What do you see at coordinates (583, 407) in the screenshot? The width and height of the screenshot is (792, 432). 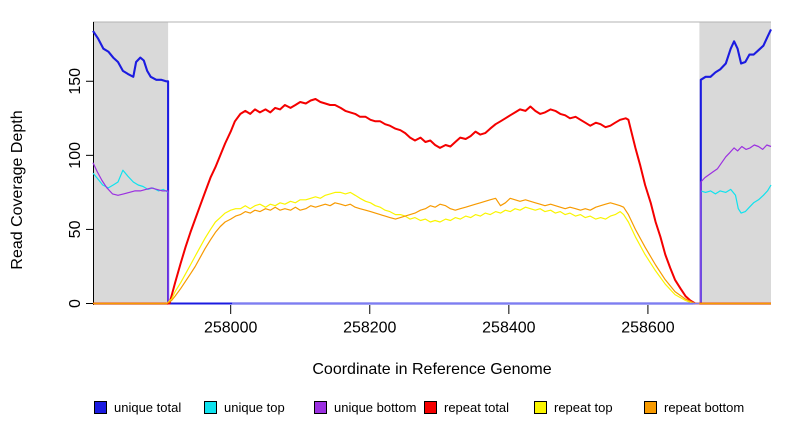 I see `legend-label: repeat top` at bounding box center [583, 407].